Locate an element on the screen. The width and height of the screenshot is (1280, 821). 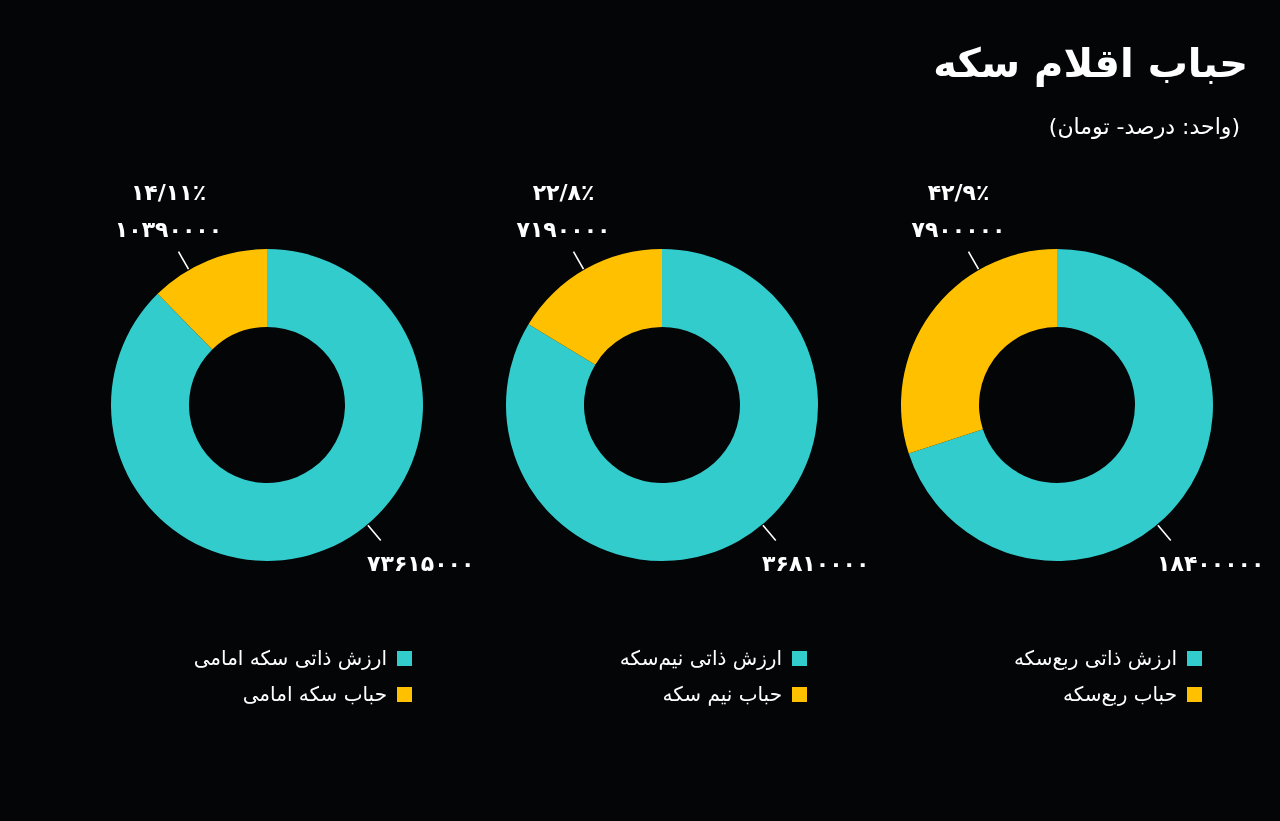
data-label: ۷۳۶۱۵۰۰۰ is located at coordinates (421, 563).